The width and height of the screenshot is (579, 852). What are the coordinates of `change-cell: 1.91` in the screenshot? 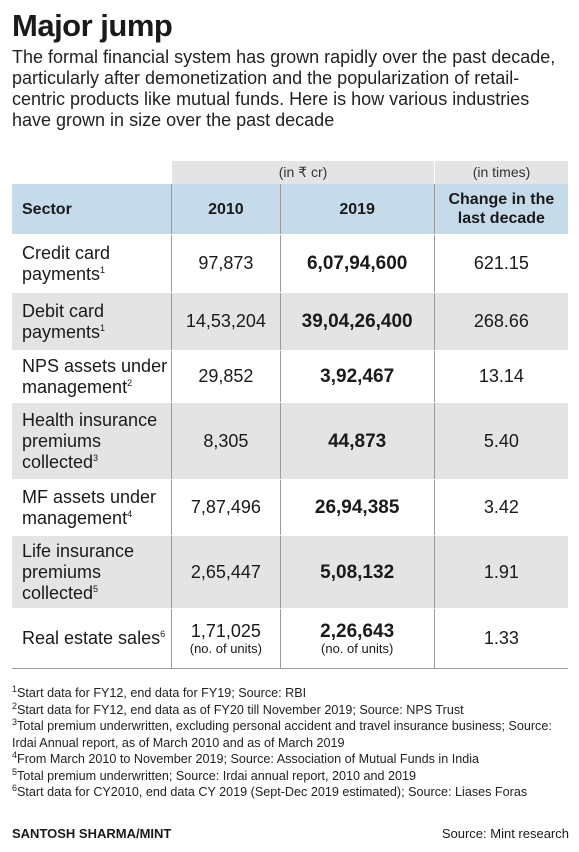 It's located at (500, 572).